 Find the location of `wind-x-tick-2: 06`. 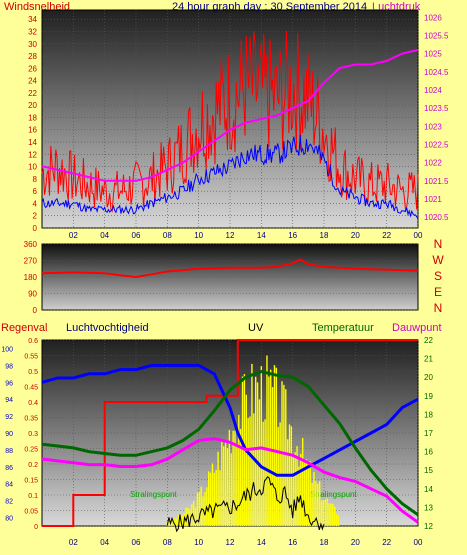

wind-x-tick-2: 06 is located at coordinates (136, 235).